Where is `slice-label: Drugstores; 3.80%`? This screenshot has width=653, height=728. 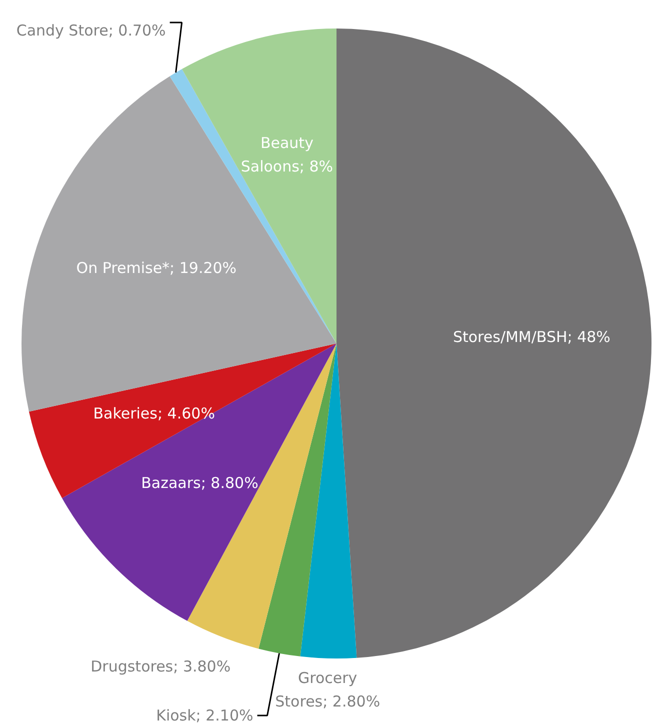 slice-label: Drugstores; 3.80% is located at coordinates (160, 666).